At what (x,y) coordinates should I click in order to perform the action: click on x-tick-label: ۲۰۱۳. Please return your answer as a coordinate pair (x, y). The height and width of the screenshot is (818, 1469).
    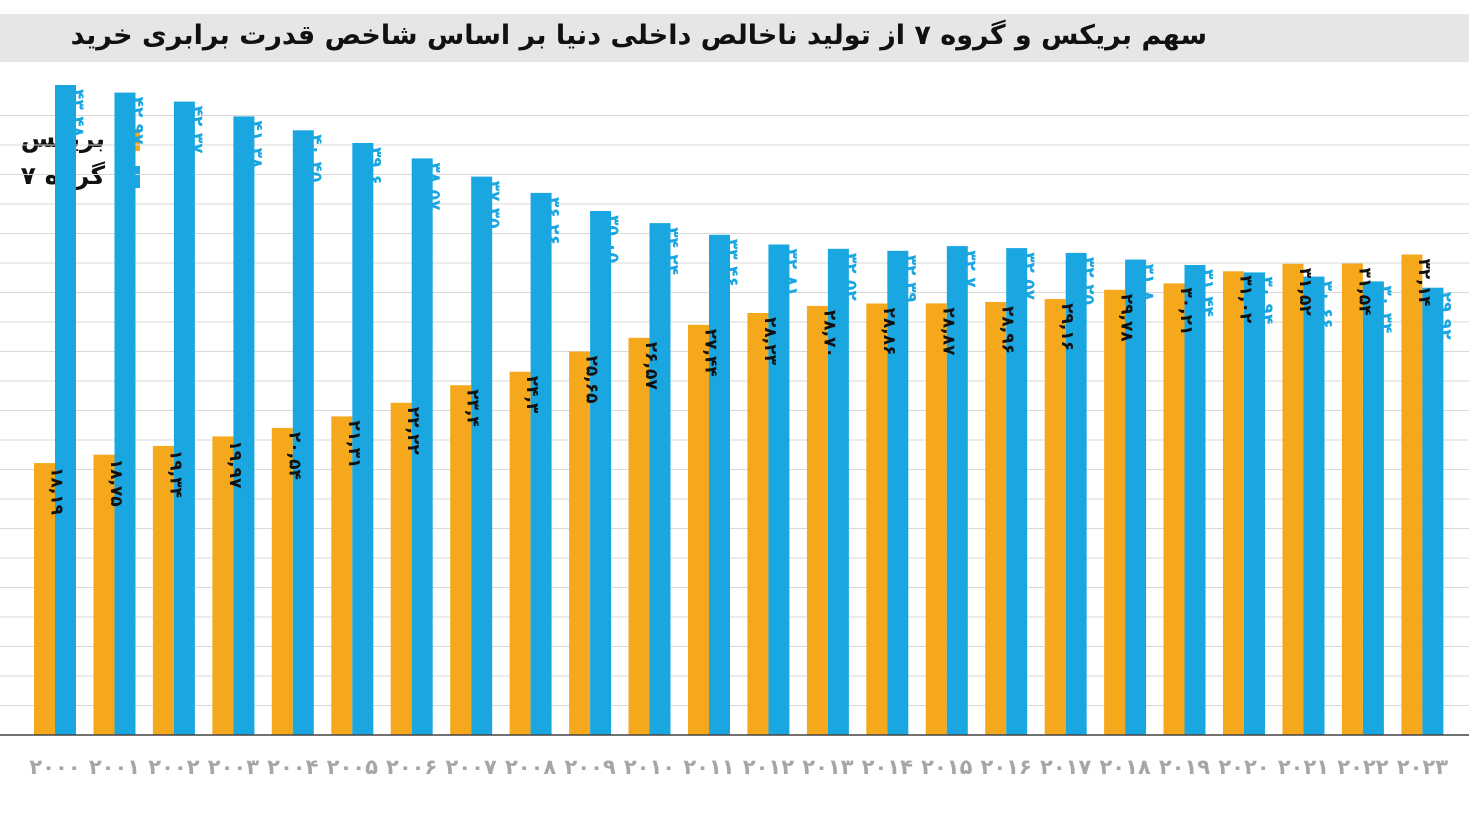
    Looking at the image, I should click on (827, 767).